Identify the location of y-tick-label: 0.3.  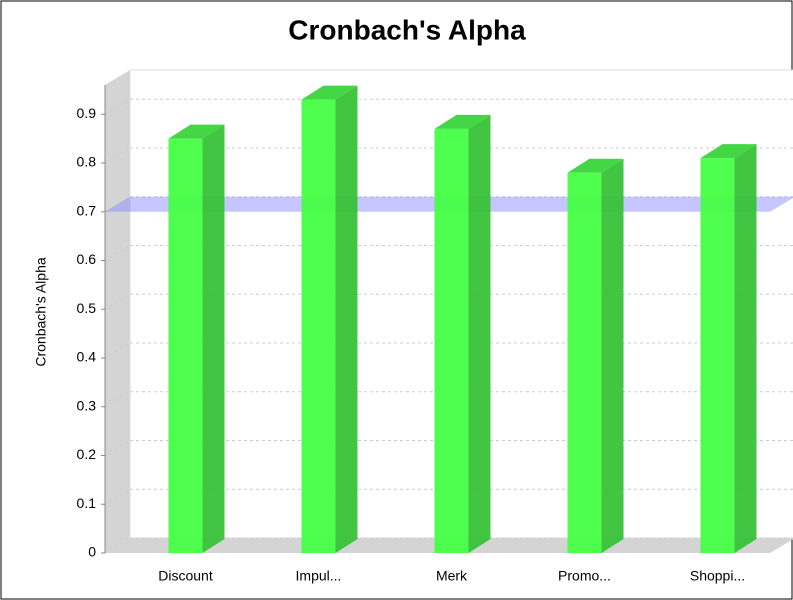
(87, 405).